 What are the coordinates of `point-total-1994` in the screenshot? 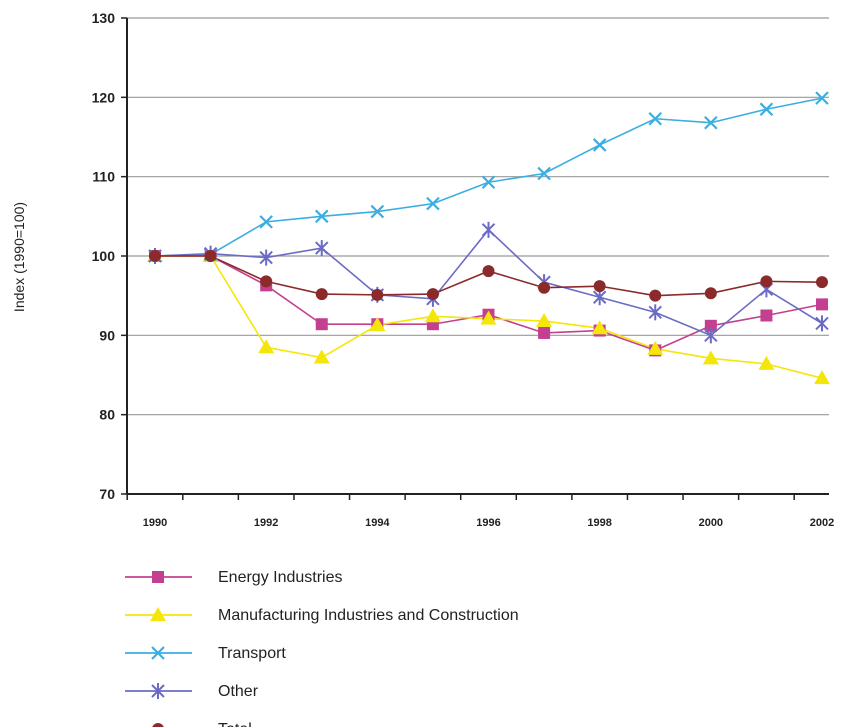 It's located at (377, 294).